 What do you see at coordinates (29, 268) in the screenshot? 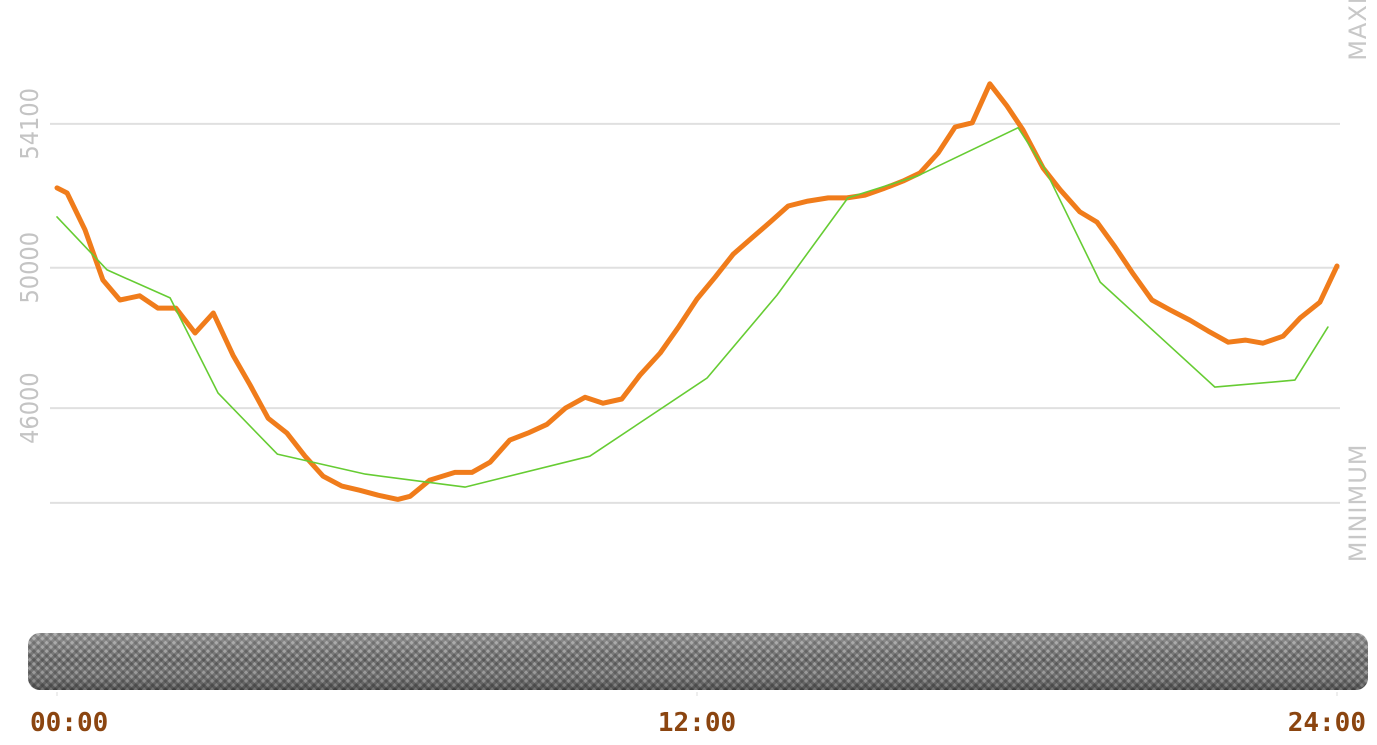
I see `y-tick-label: 50000` at bounding box center [29, 268].